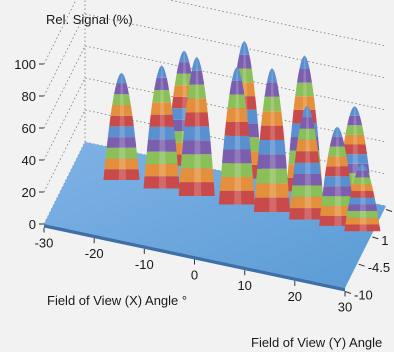  I want to click on x-tick-label: 20, so click(295, 296).